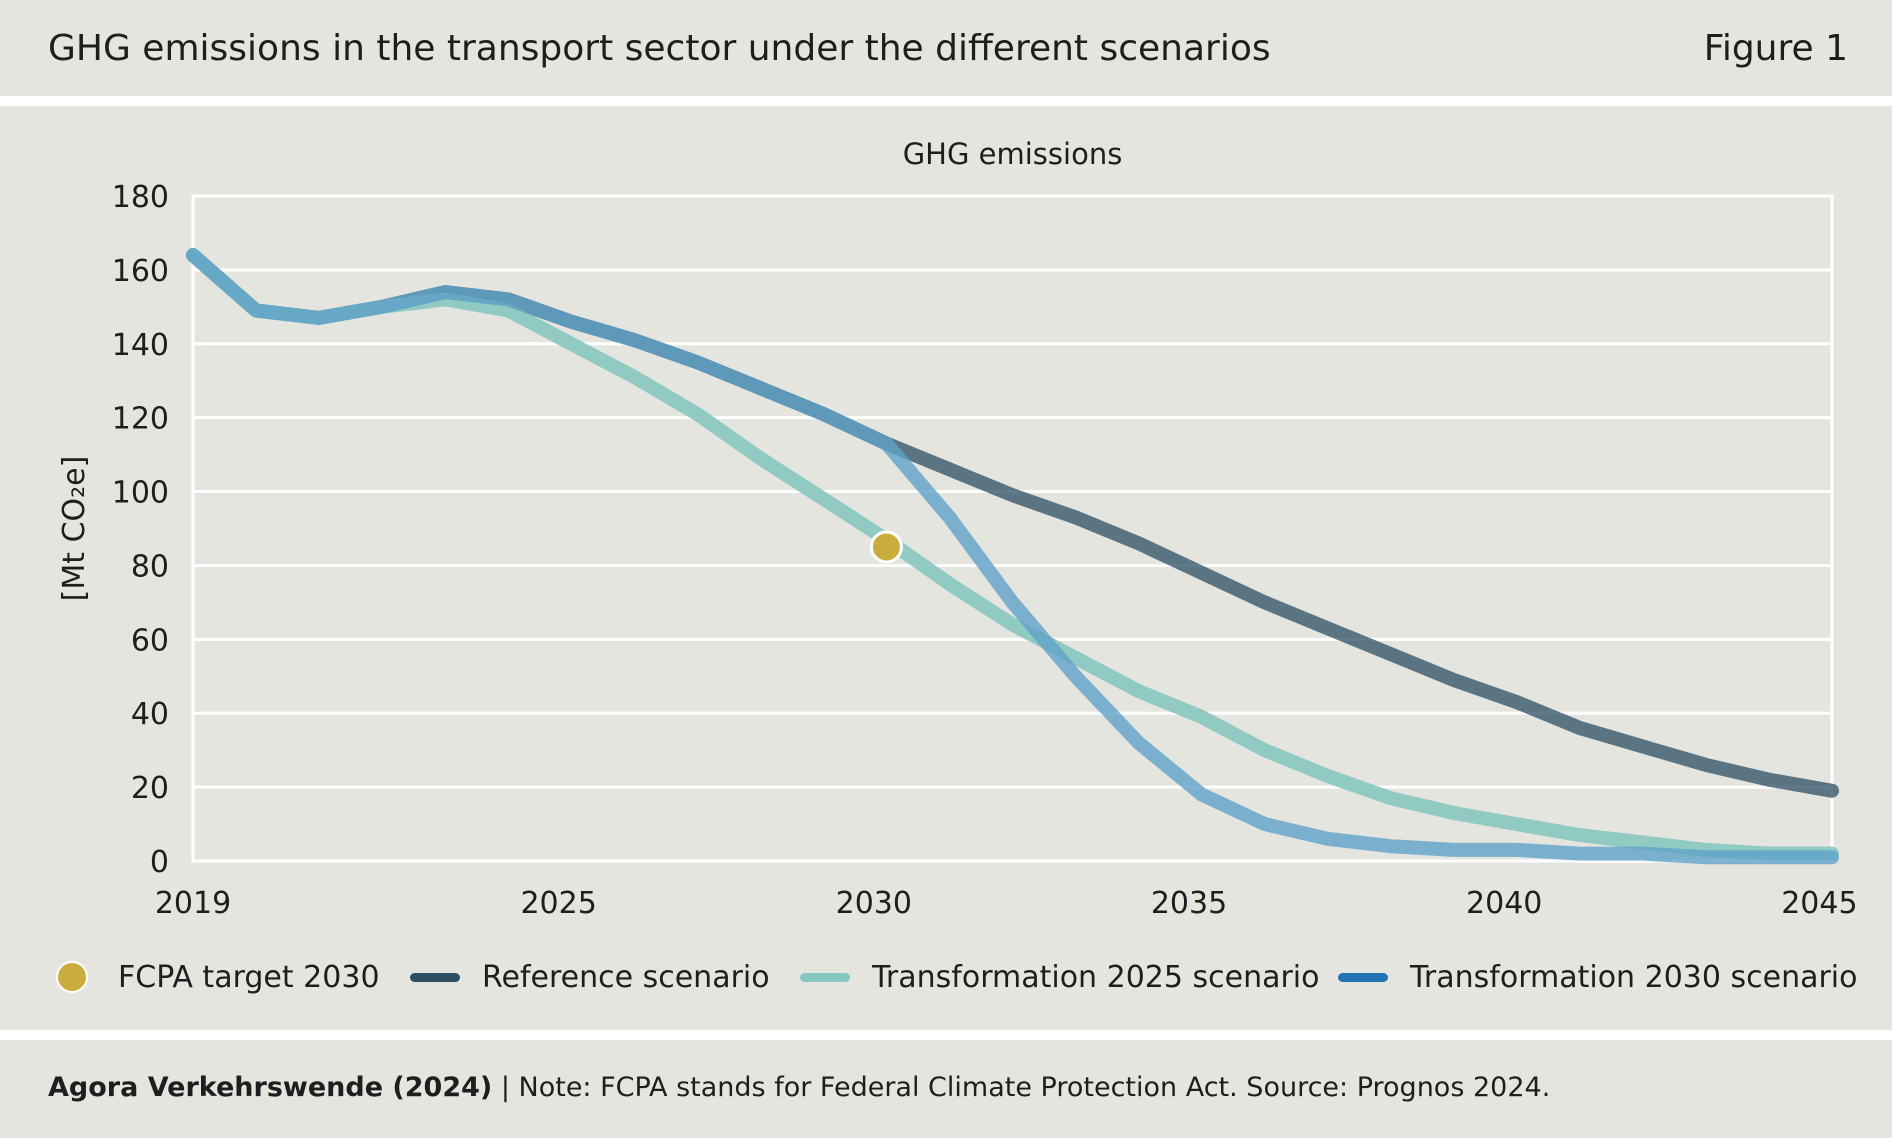 Image resolution: width=1892 pixels, height=1138 pixels. I want to click on x-tick-label: 2030, so click(874, 903).